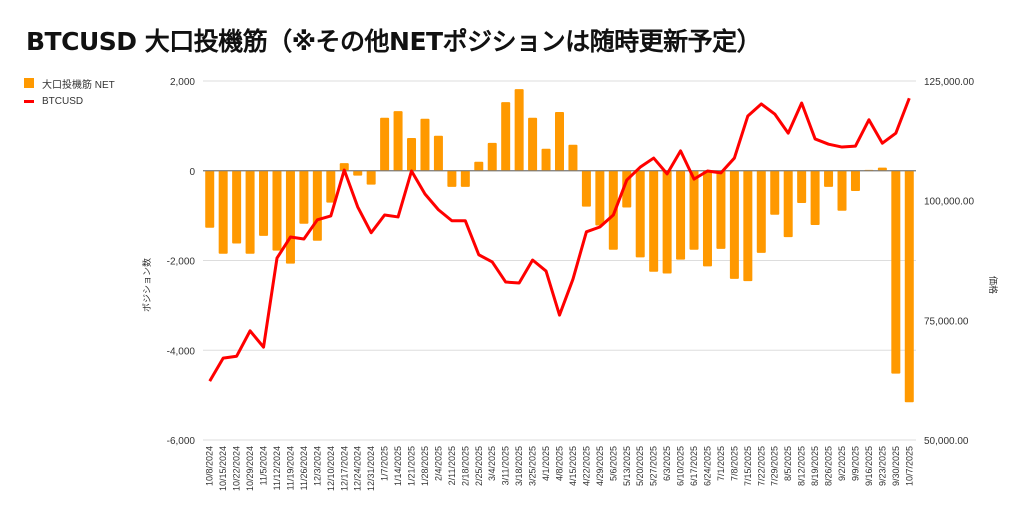 This screenshot has height=520, width=1024. I want to click on legend-swatch-bar, so click(29, 83).